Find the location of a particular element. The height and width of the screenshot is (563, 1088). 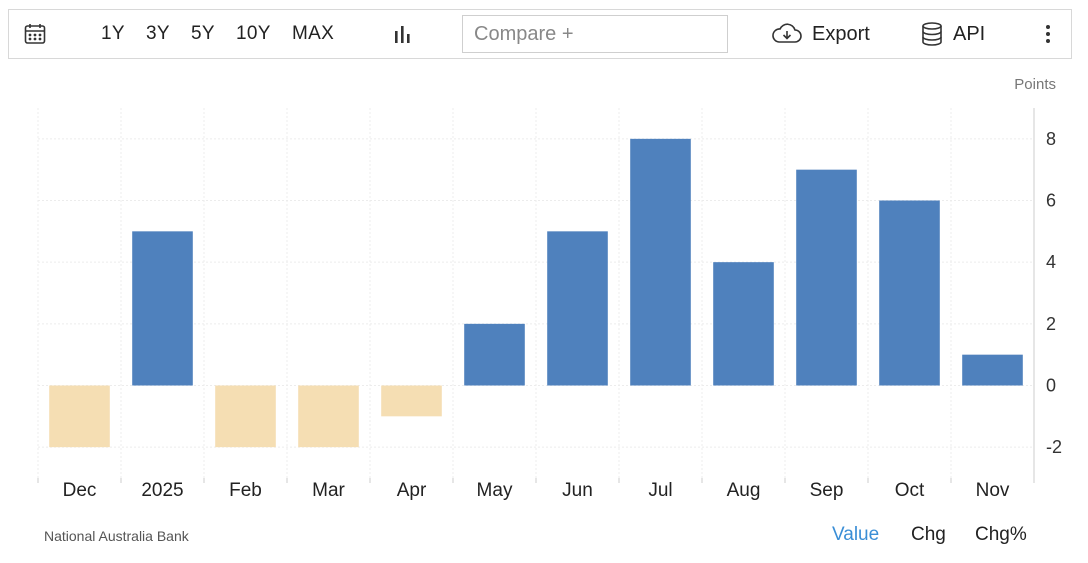

x-tick-label: Nov is located at coordinates (993, 490).